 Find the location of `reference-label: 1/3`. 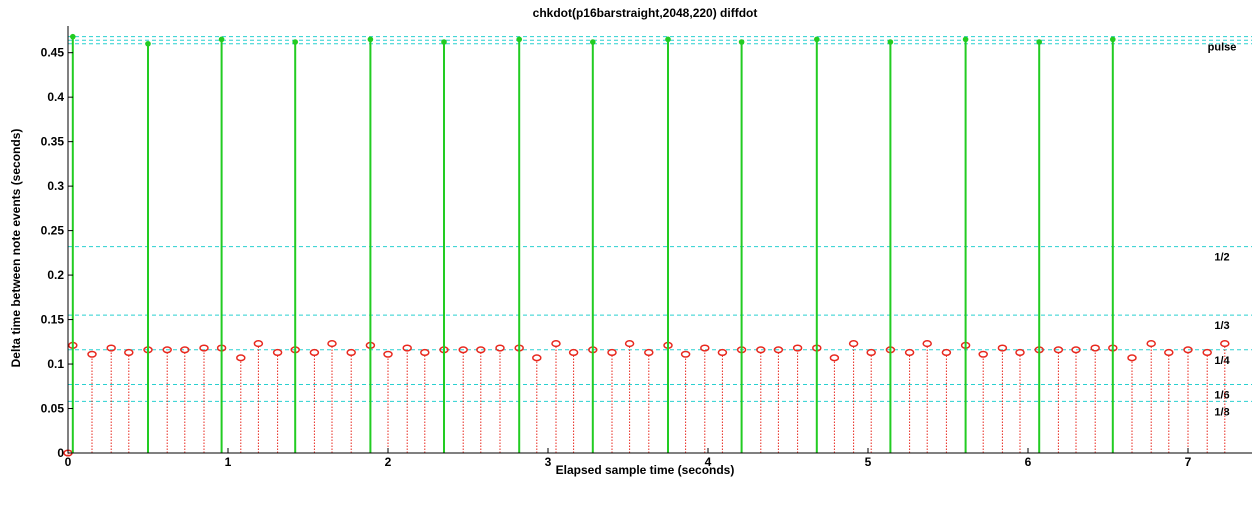

reference-label: 1/3 is located at coordinates (1221, 326).